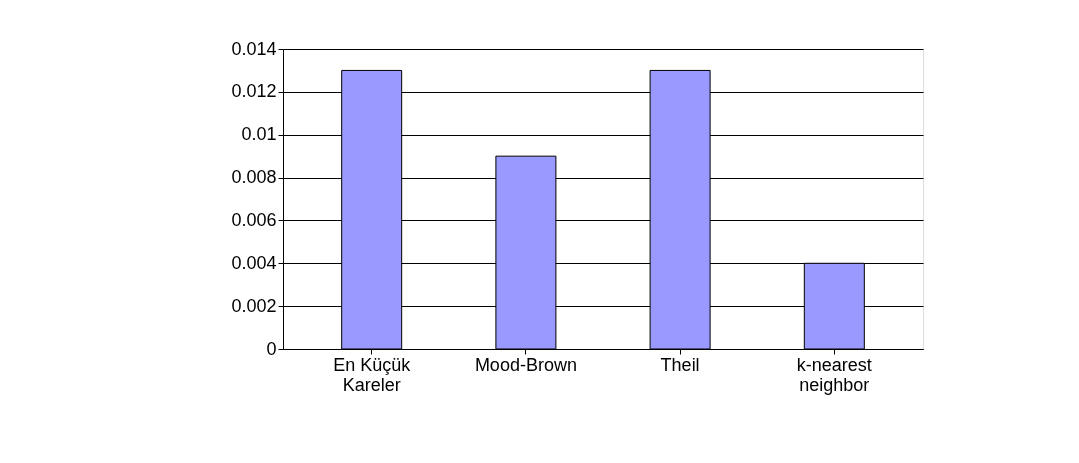 This screenshot has height=463, width=1079. What do you see at coordinates (254, 262) in the screenshot?
I see `y-tick-label: 0.004` at bounding box center [254, 262].